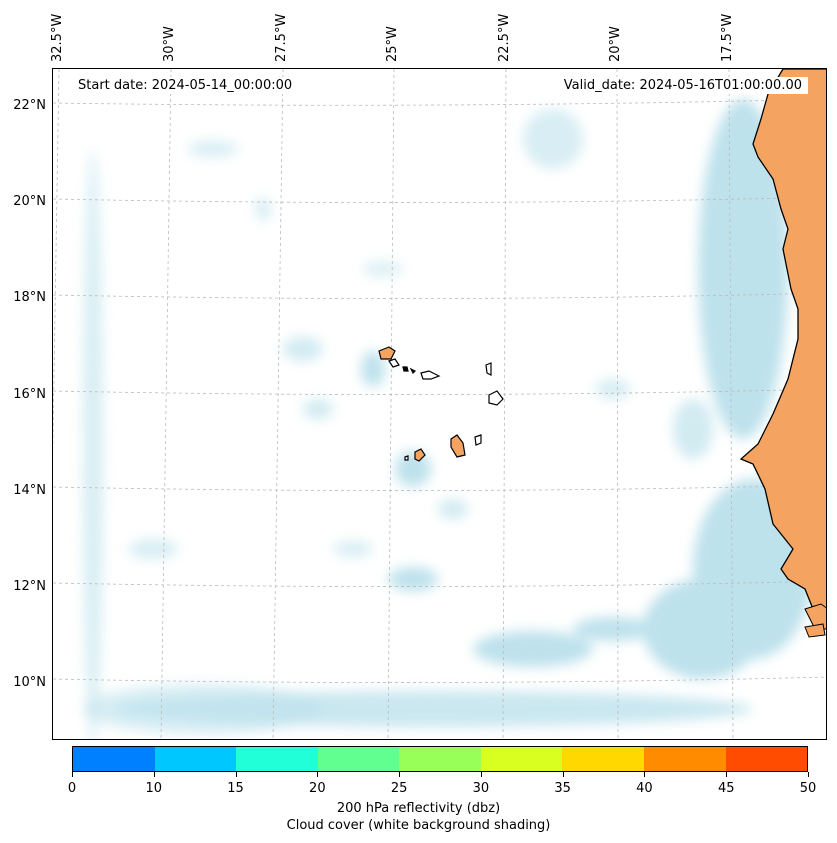  Describe the element at coordinates (726, 788) in the screenshot. I see `colorbar-tick-label: 45` at that location.